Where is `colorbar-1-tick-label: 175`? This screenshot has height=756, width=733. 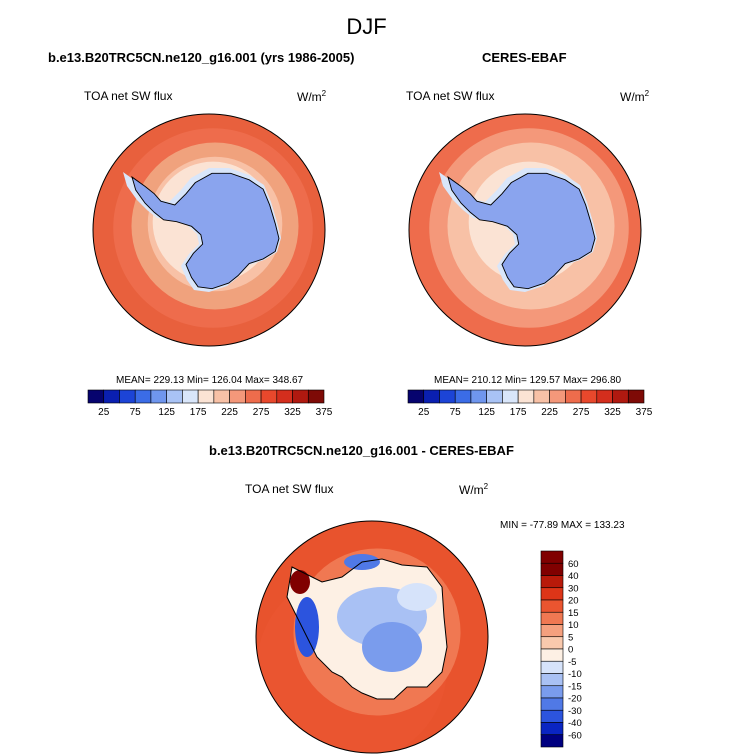 colorbar-1-tick-label: 175 is located at coordinates (198, 412).